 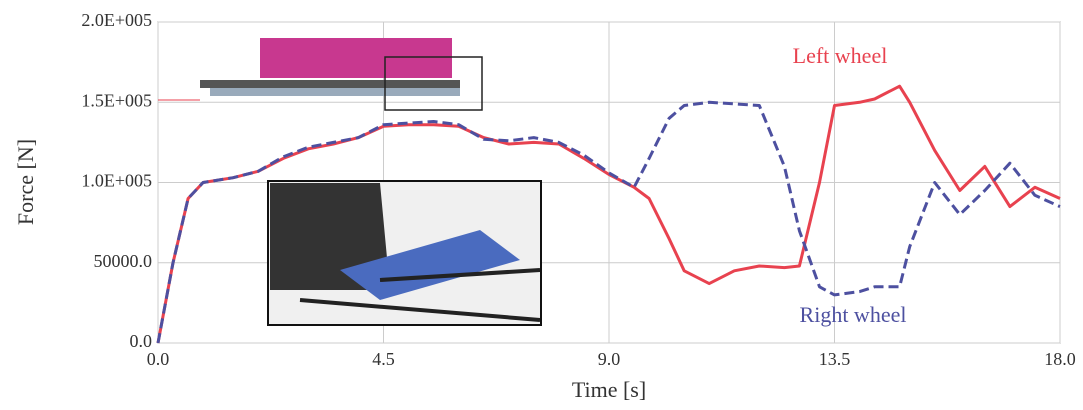 I want to click on y-tick-label: 1.0E+005, so click(x=116, y=181).